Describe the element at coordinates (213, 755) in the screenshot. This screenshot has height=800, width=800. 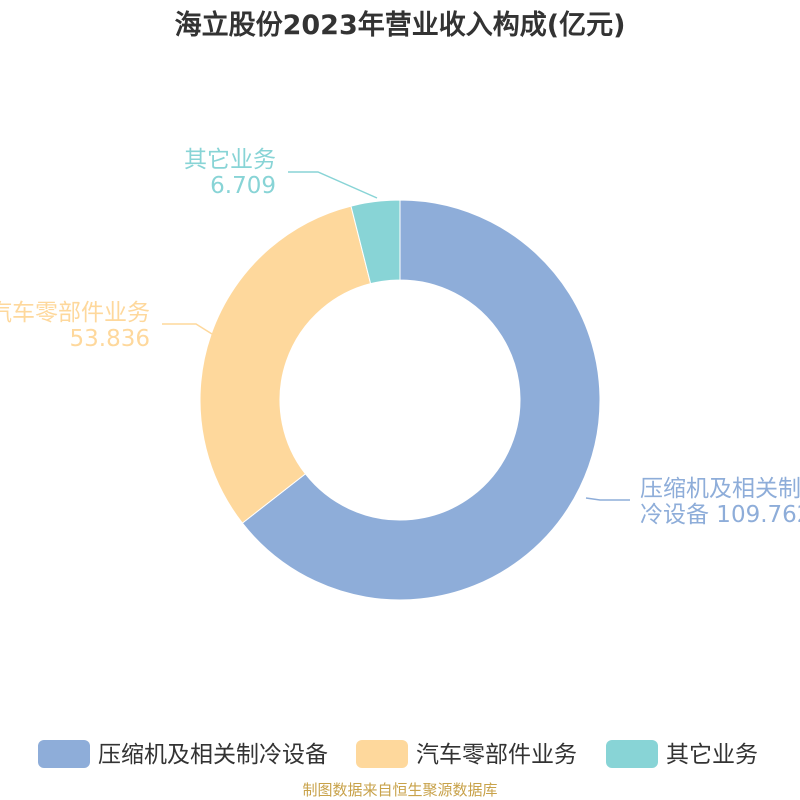
I see `legend-label-compressor: 压缩机及相关制冷设备` at that location.